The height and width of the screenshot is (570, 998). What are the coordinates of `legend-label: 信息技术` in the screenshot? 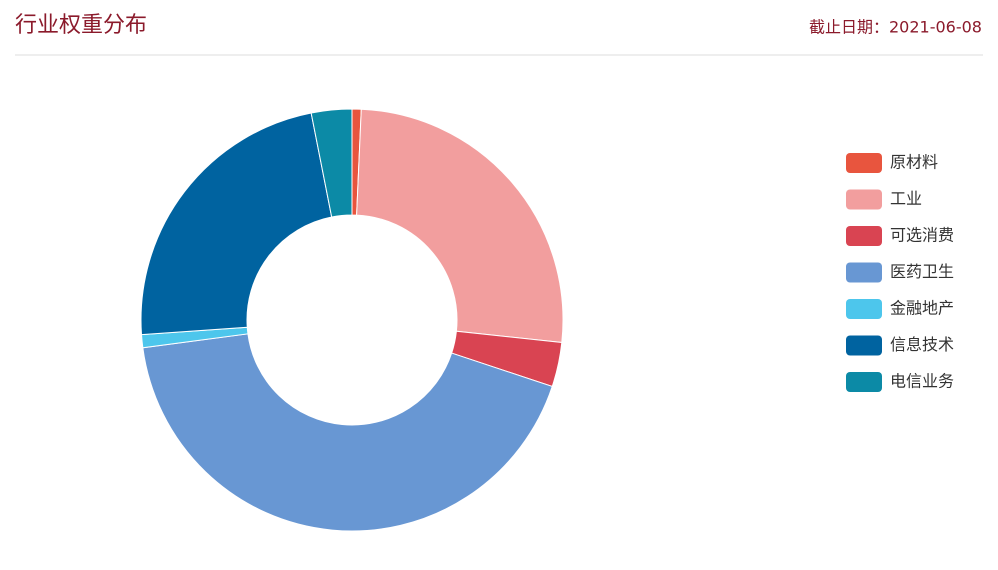 It's located at (922, 344).